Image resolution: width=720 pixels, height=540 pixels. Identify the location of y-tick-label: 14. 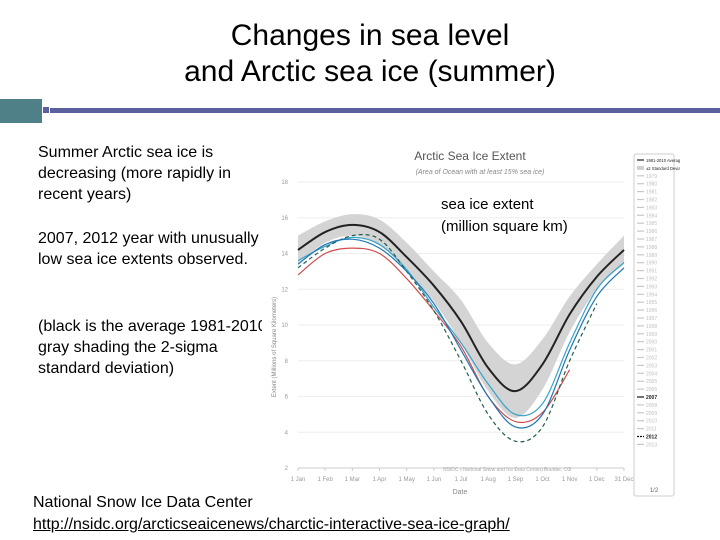
(284, 255).